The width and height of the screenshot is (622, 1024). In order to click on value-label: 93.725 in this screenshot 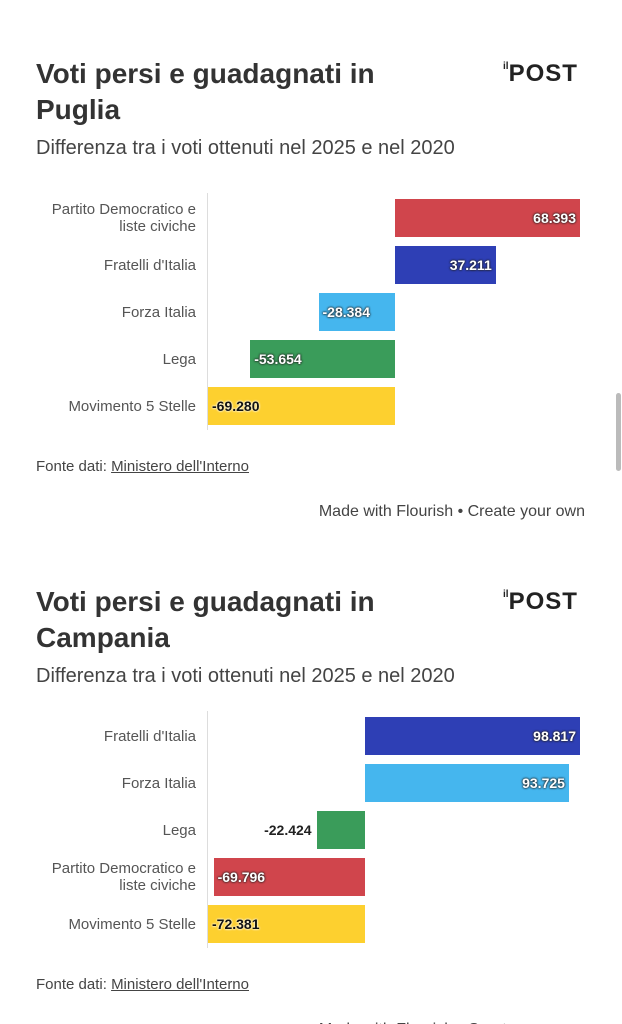, I will do `click(543, 783)`.